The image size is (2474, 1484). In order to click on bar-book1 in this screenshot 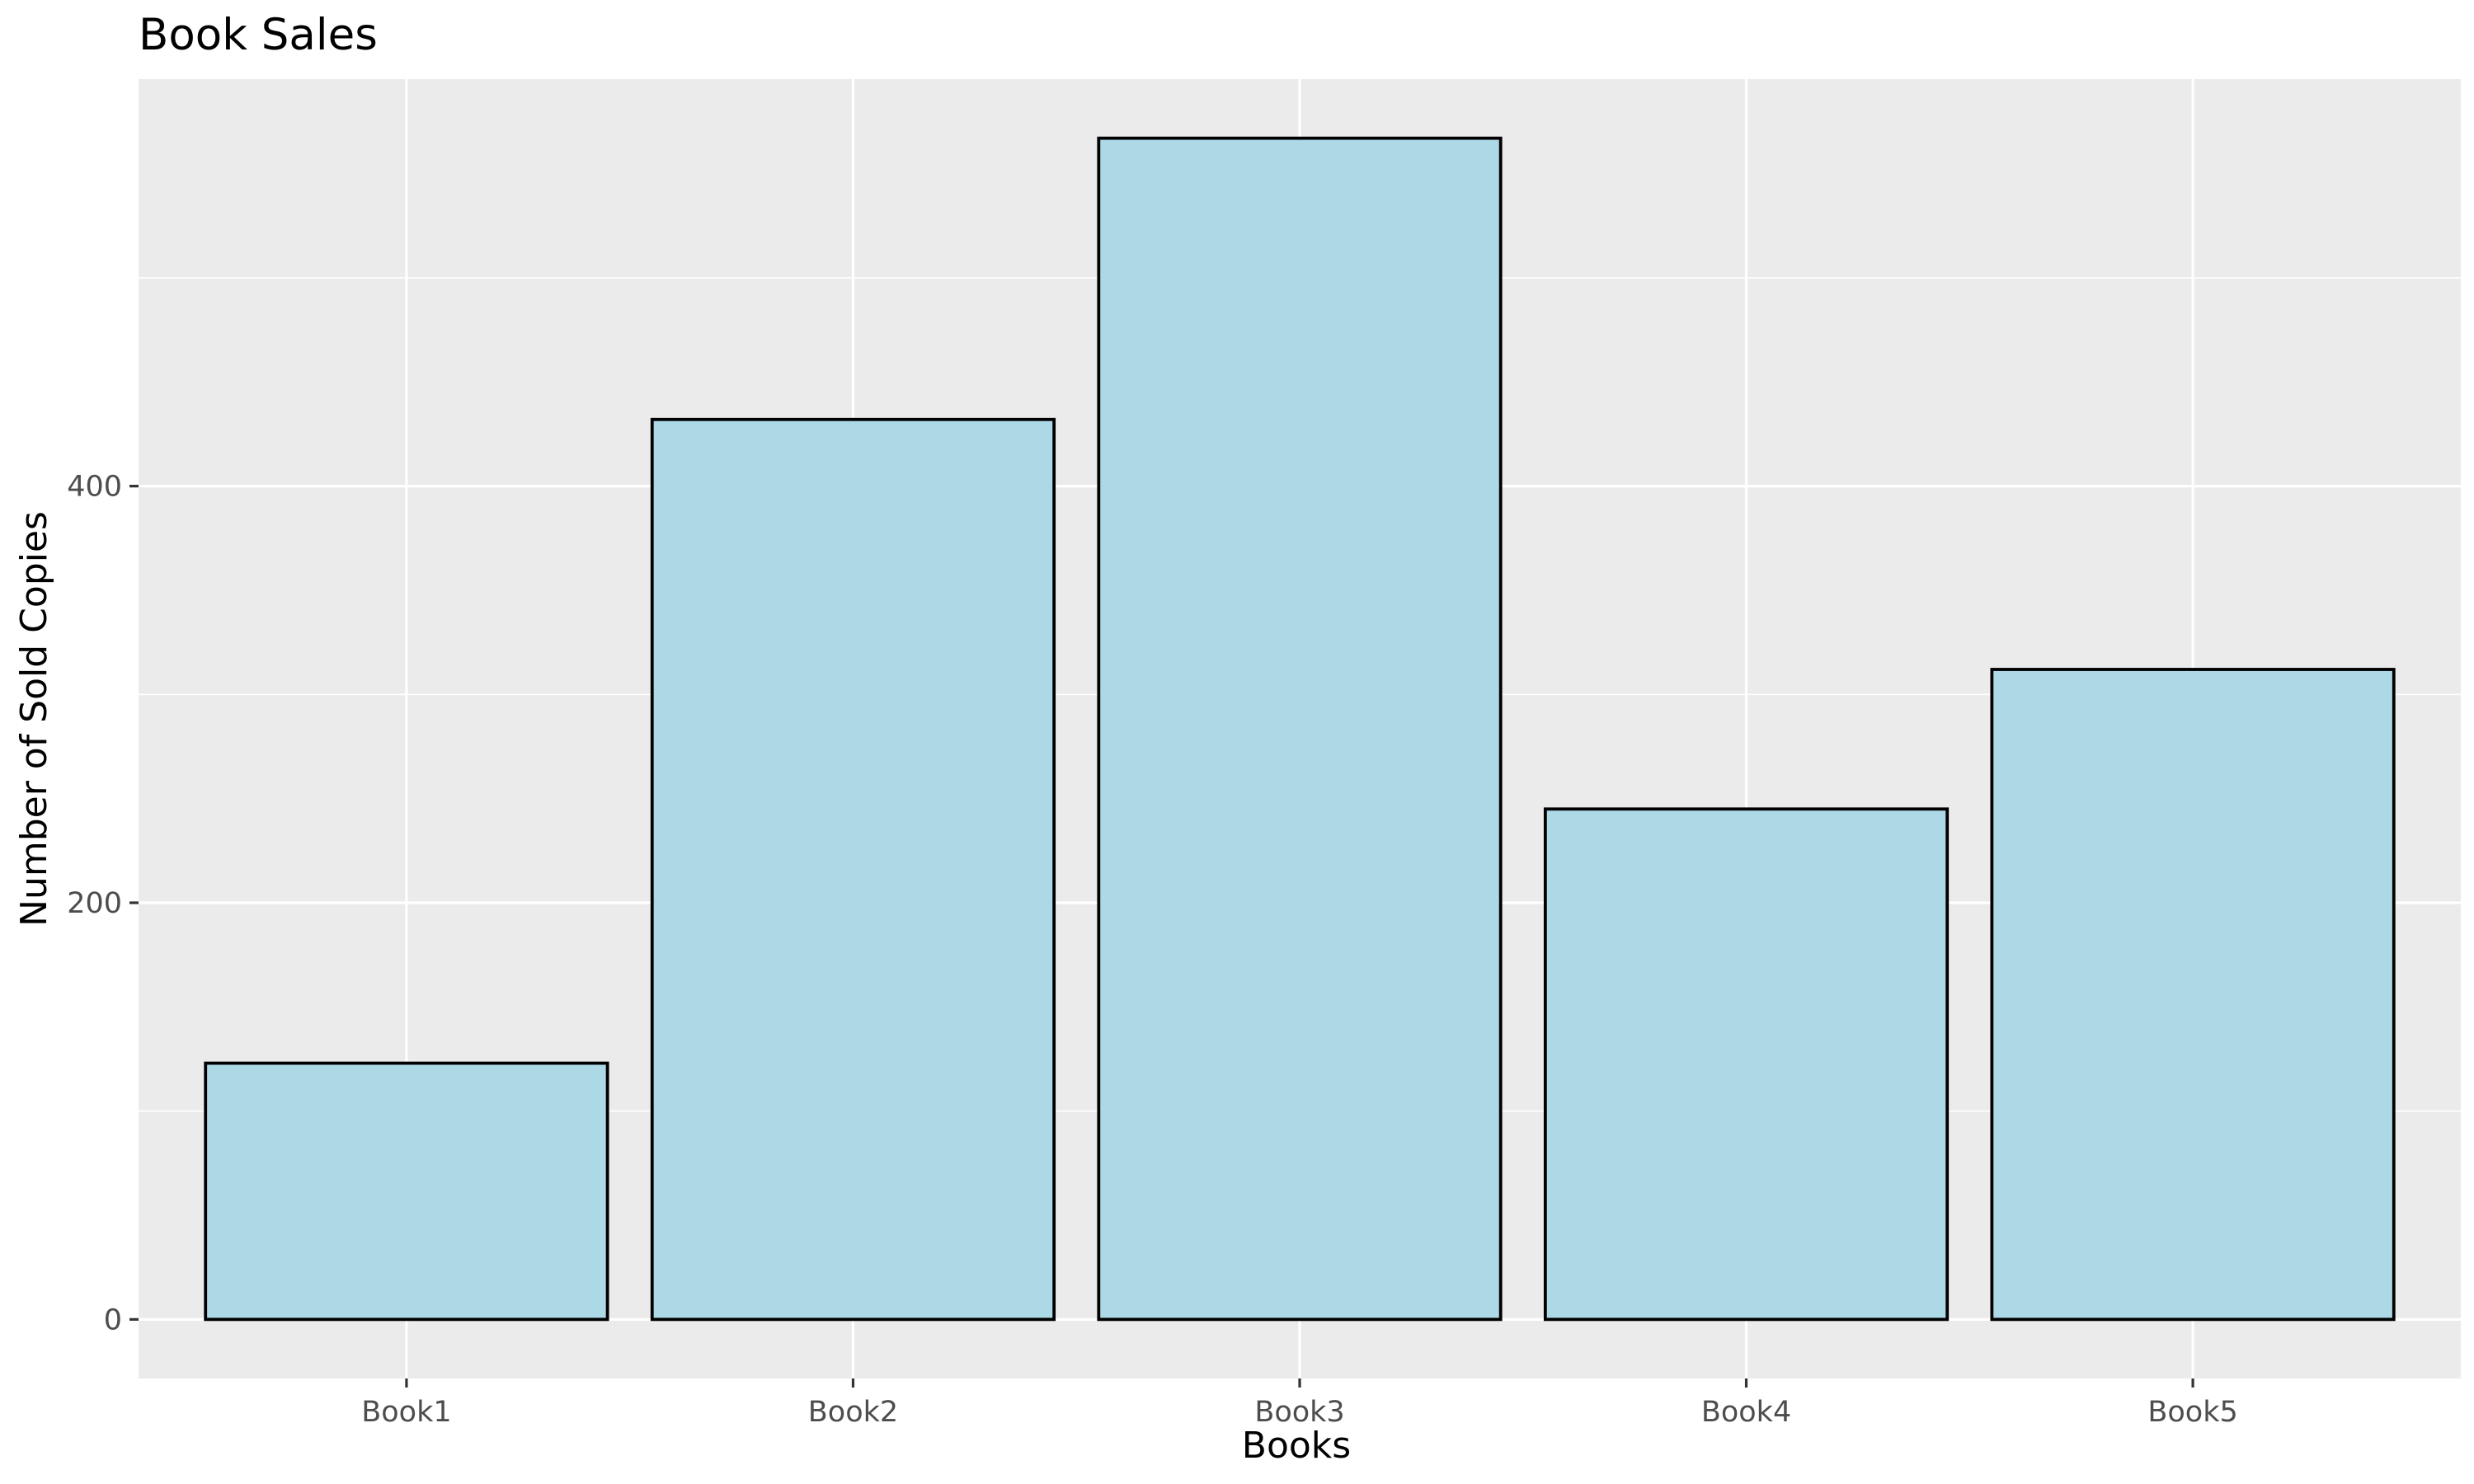, I will do `click(406, 1191)`.